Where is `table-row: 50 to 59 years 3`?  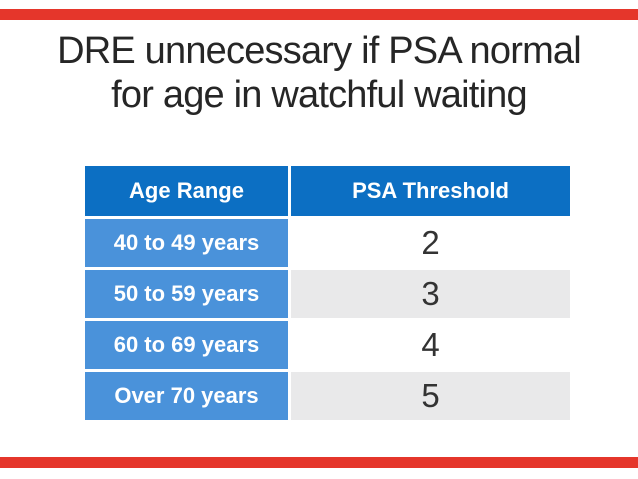 table-row: 50 to 59 years 3 is located at coordinates (327, 294).